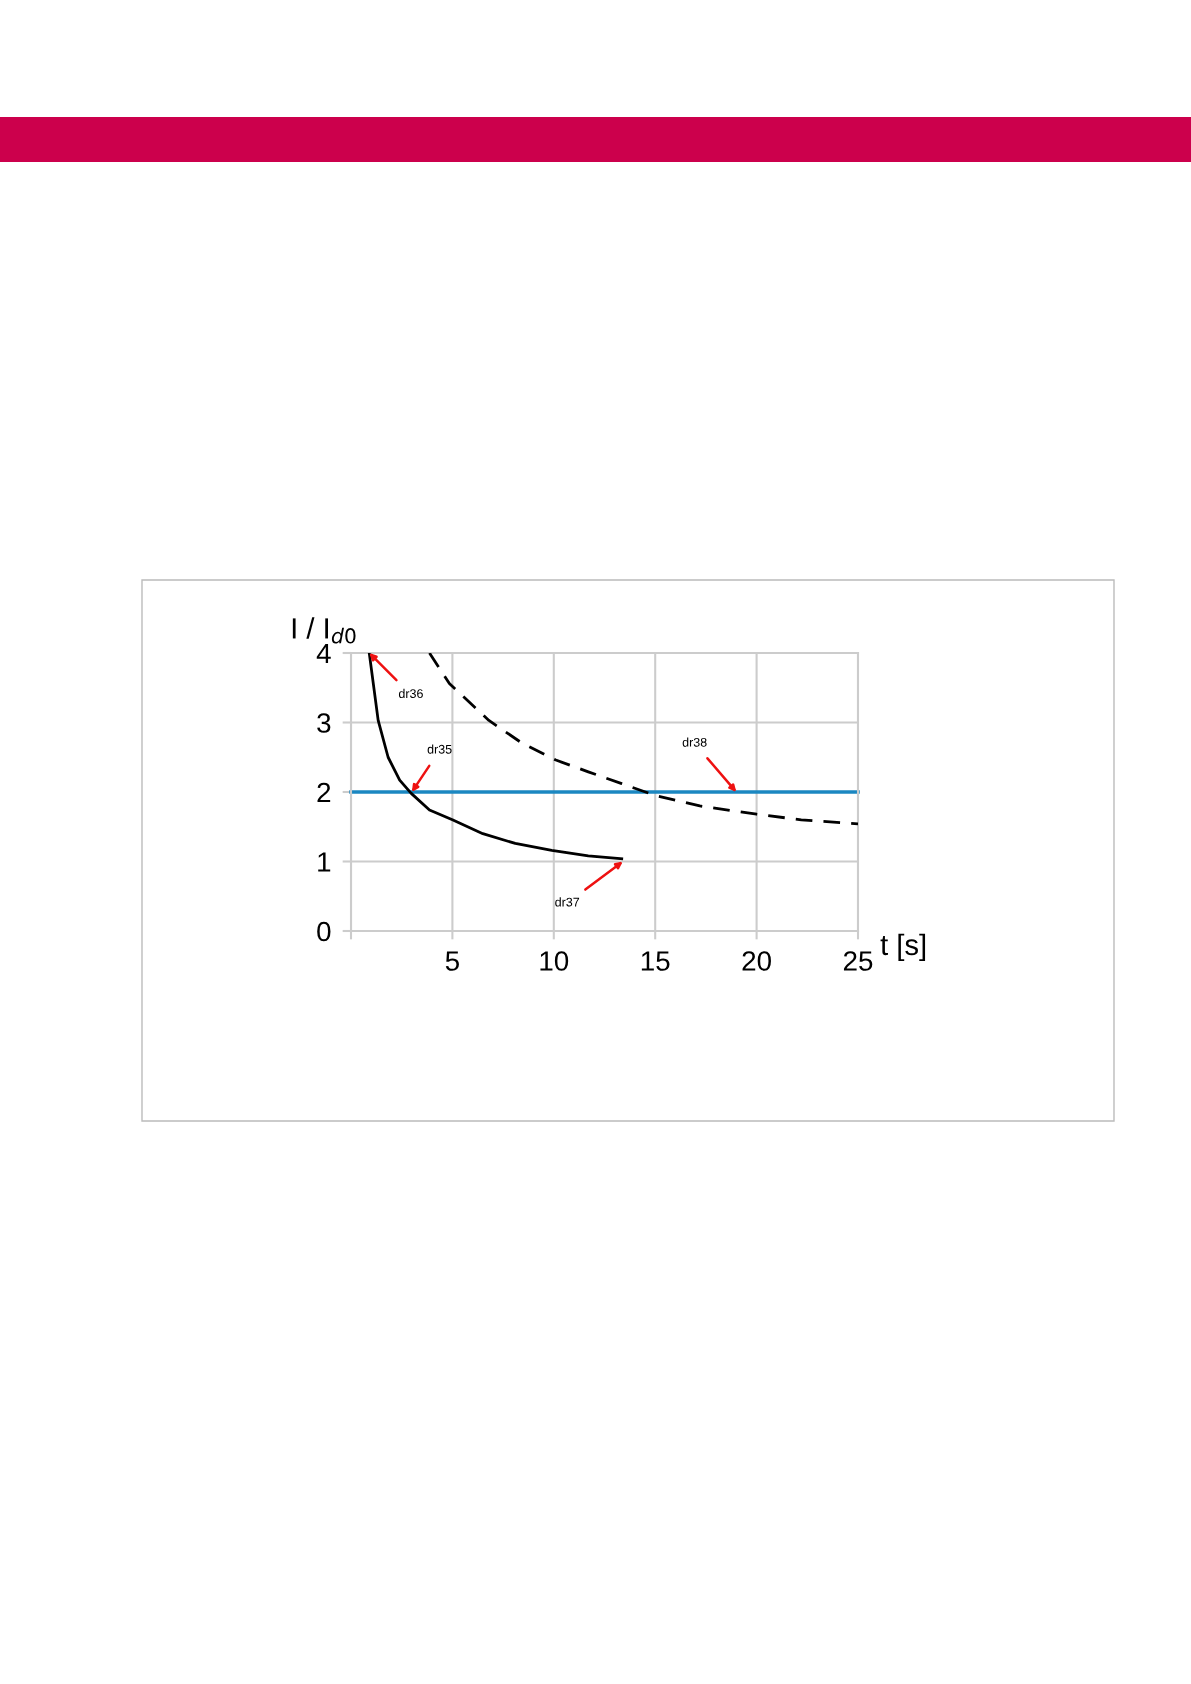 This screenshot has height=1684, width=1191. What do you see at coordinates (858, 961) in the screenshot?
I see `x-tick-label: 25` at bounding box center [858, 961].